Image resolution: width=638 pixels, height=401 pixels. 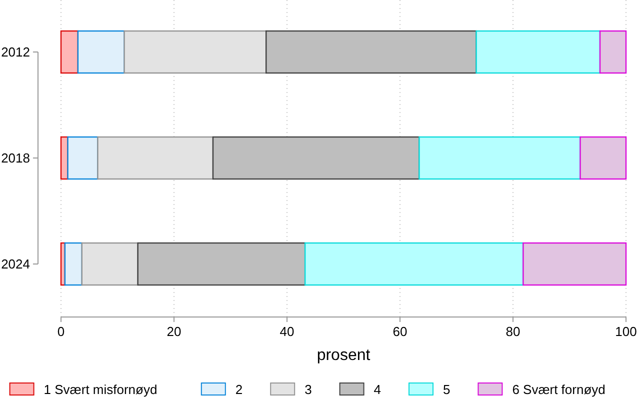 What do you see at coordinates (626, 331) in the screenshot?
I see `x-tick-label: 100` at bounding box center [626, 331].